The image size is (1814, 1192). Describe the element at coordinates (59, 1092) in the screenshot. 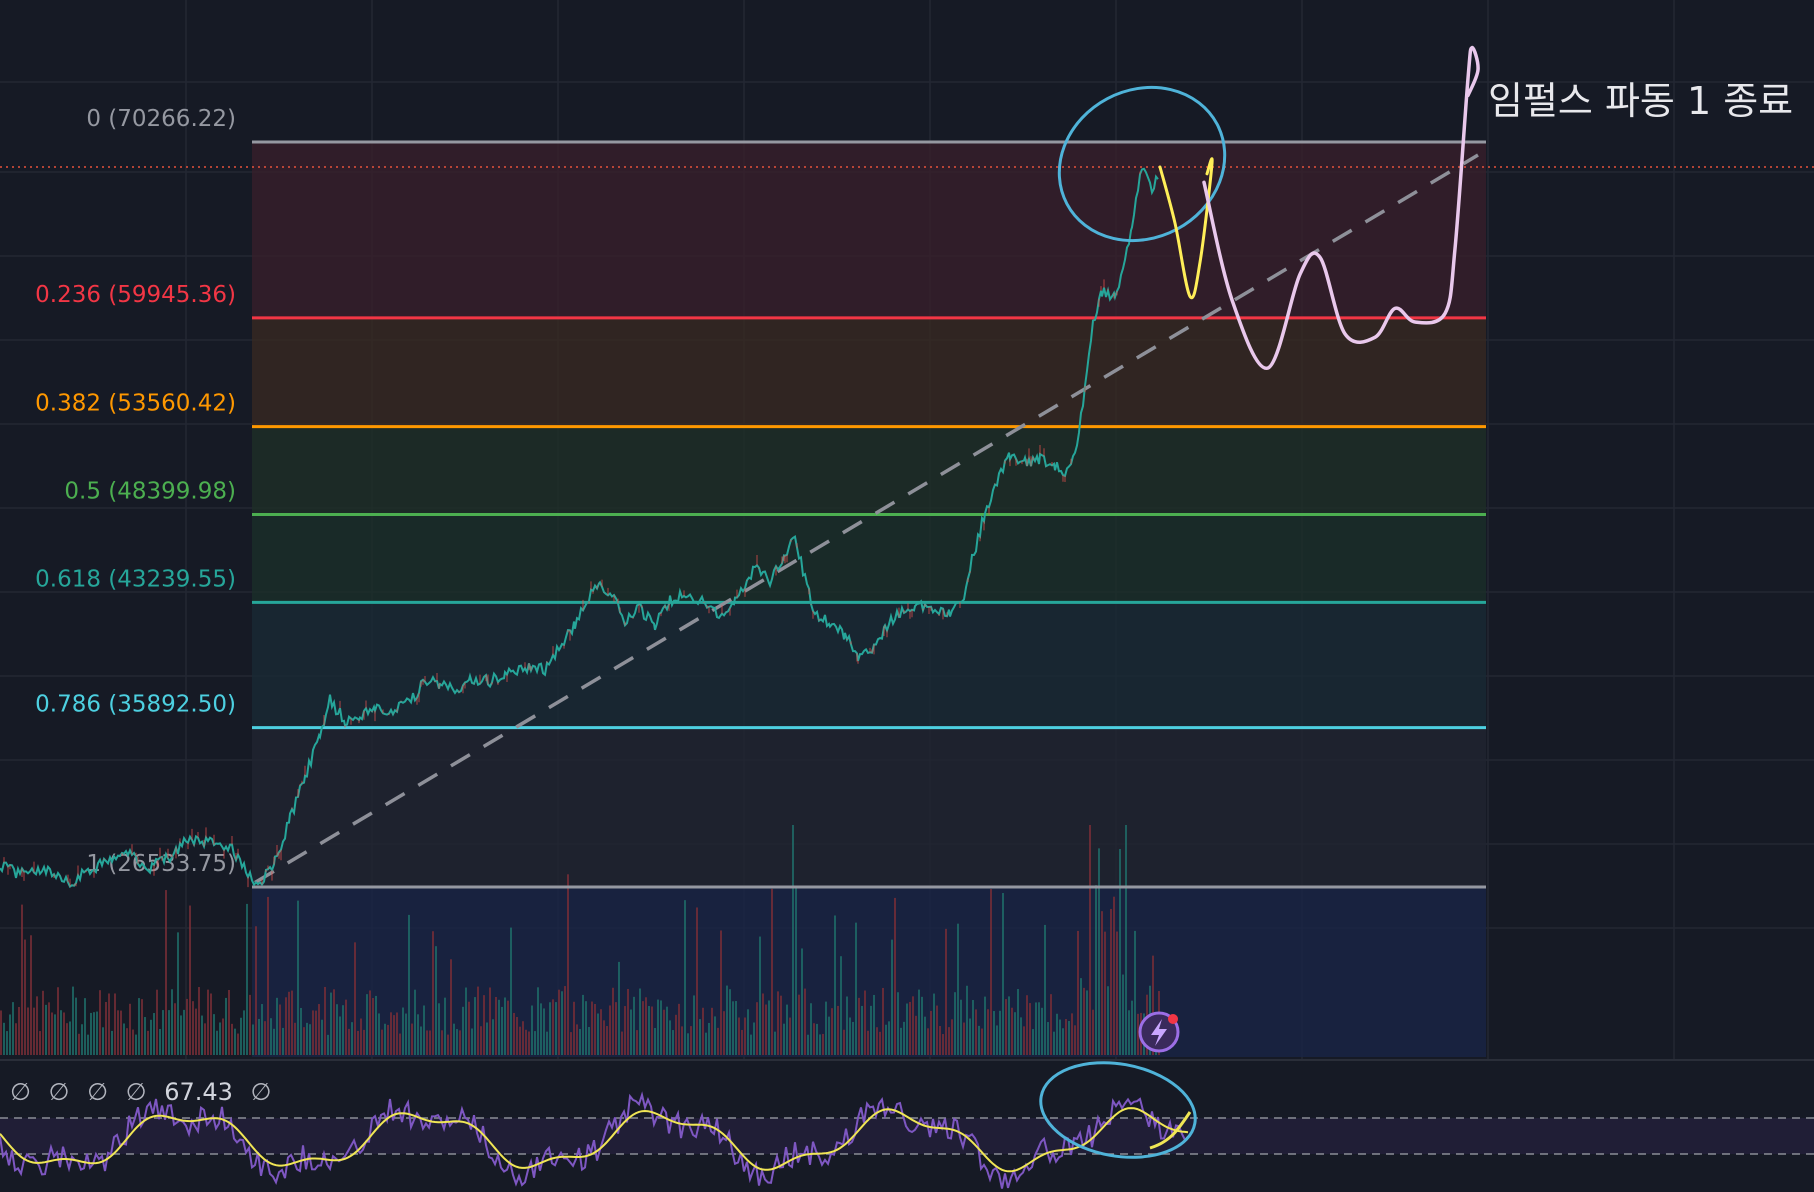

I see `rsi-value-2: ∅` at that location.